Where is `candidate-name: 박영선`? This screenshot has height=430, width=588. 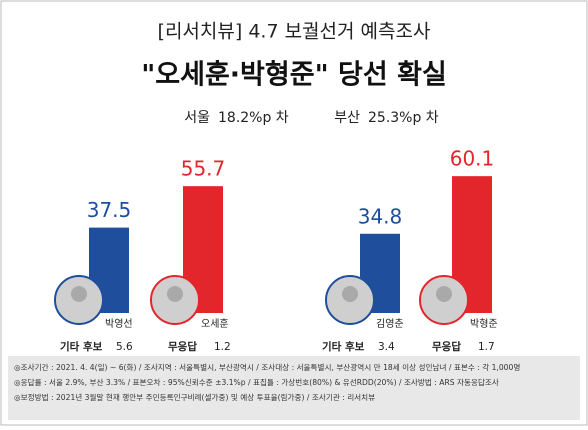 candidate-name: 박영선 is located at coordinates (119, 324).